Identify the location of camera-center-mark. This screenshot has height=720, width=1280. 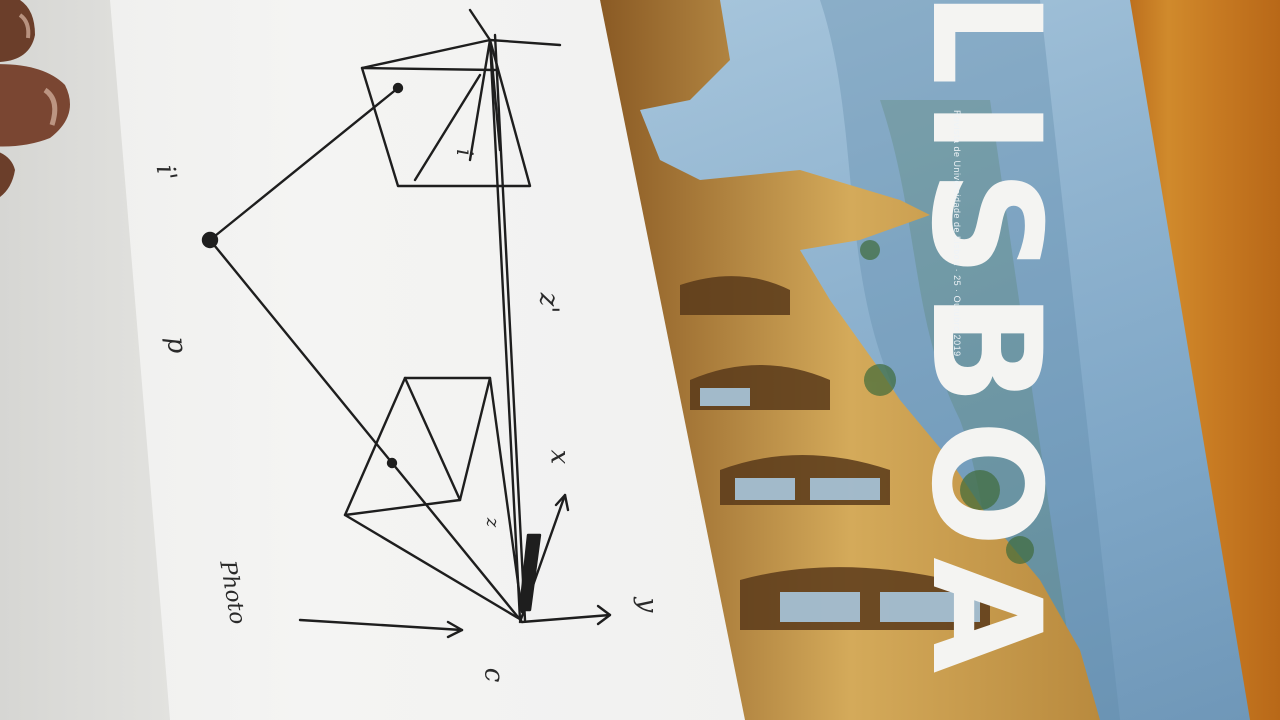
(530, 572).